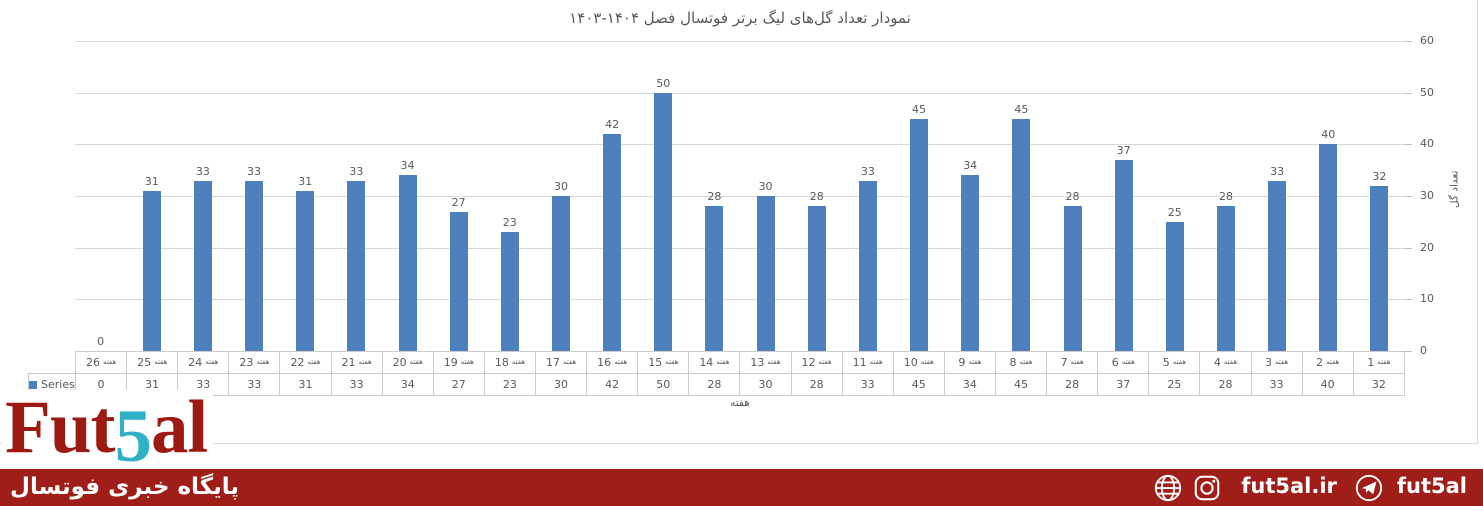 This screenshot has height=506, width=1483. What do you see at coordinates (1379, 176) in the screenshot?
I see `bar-value-label: 32` at bounding box center [1379, 176].